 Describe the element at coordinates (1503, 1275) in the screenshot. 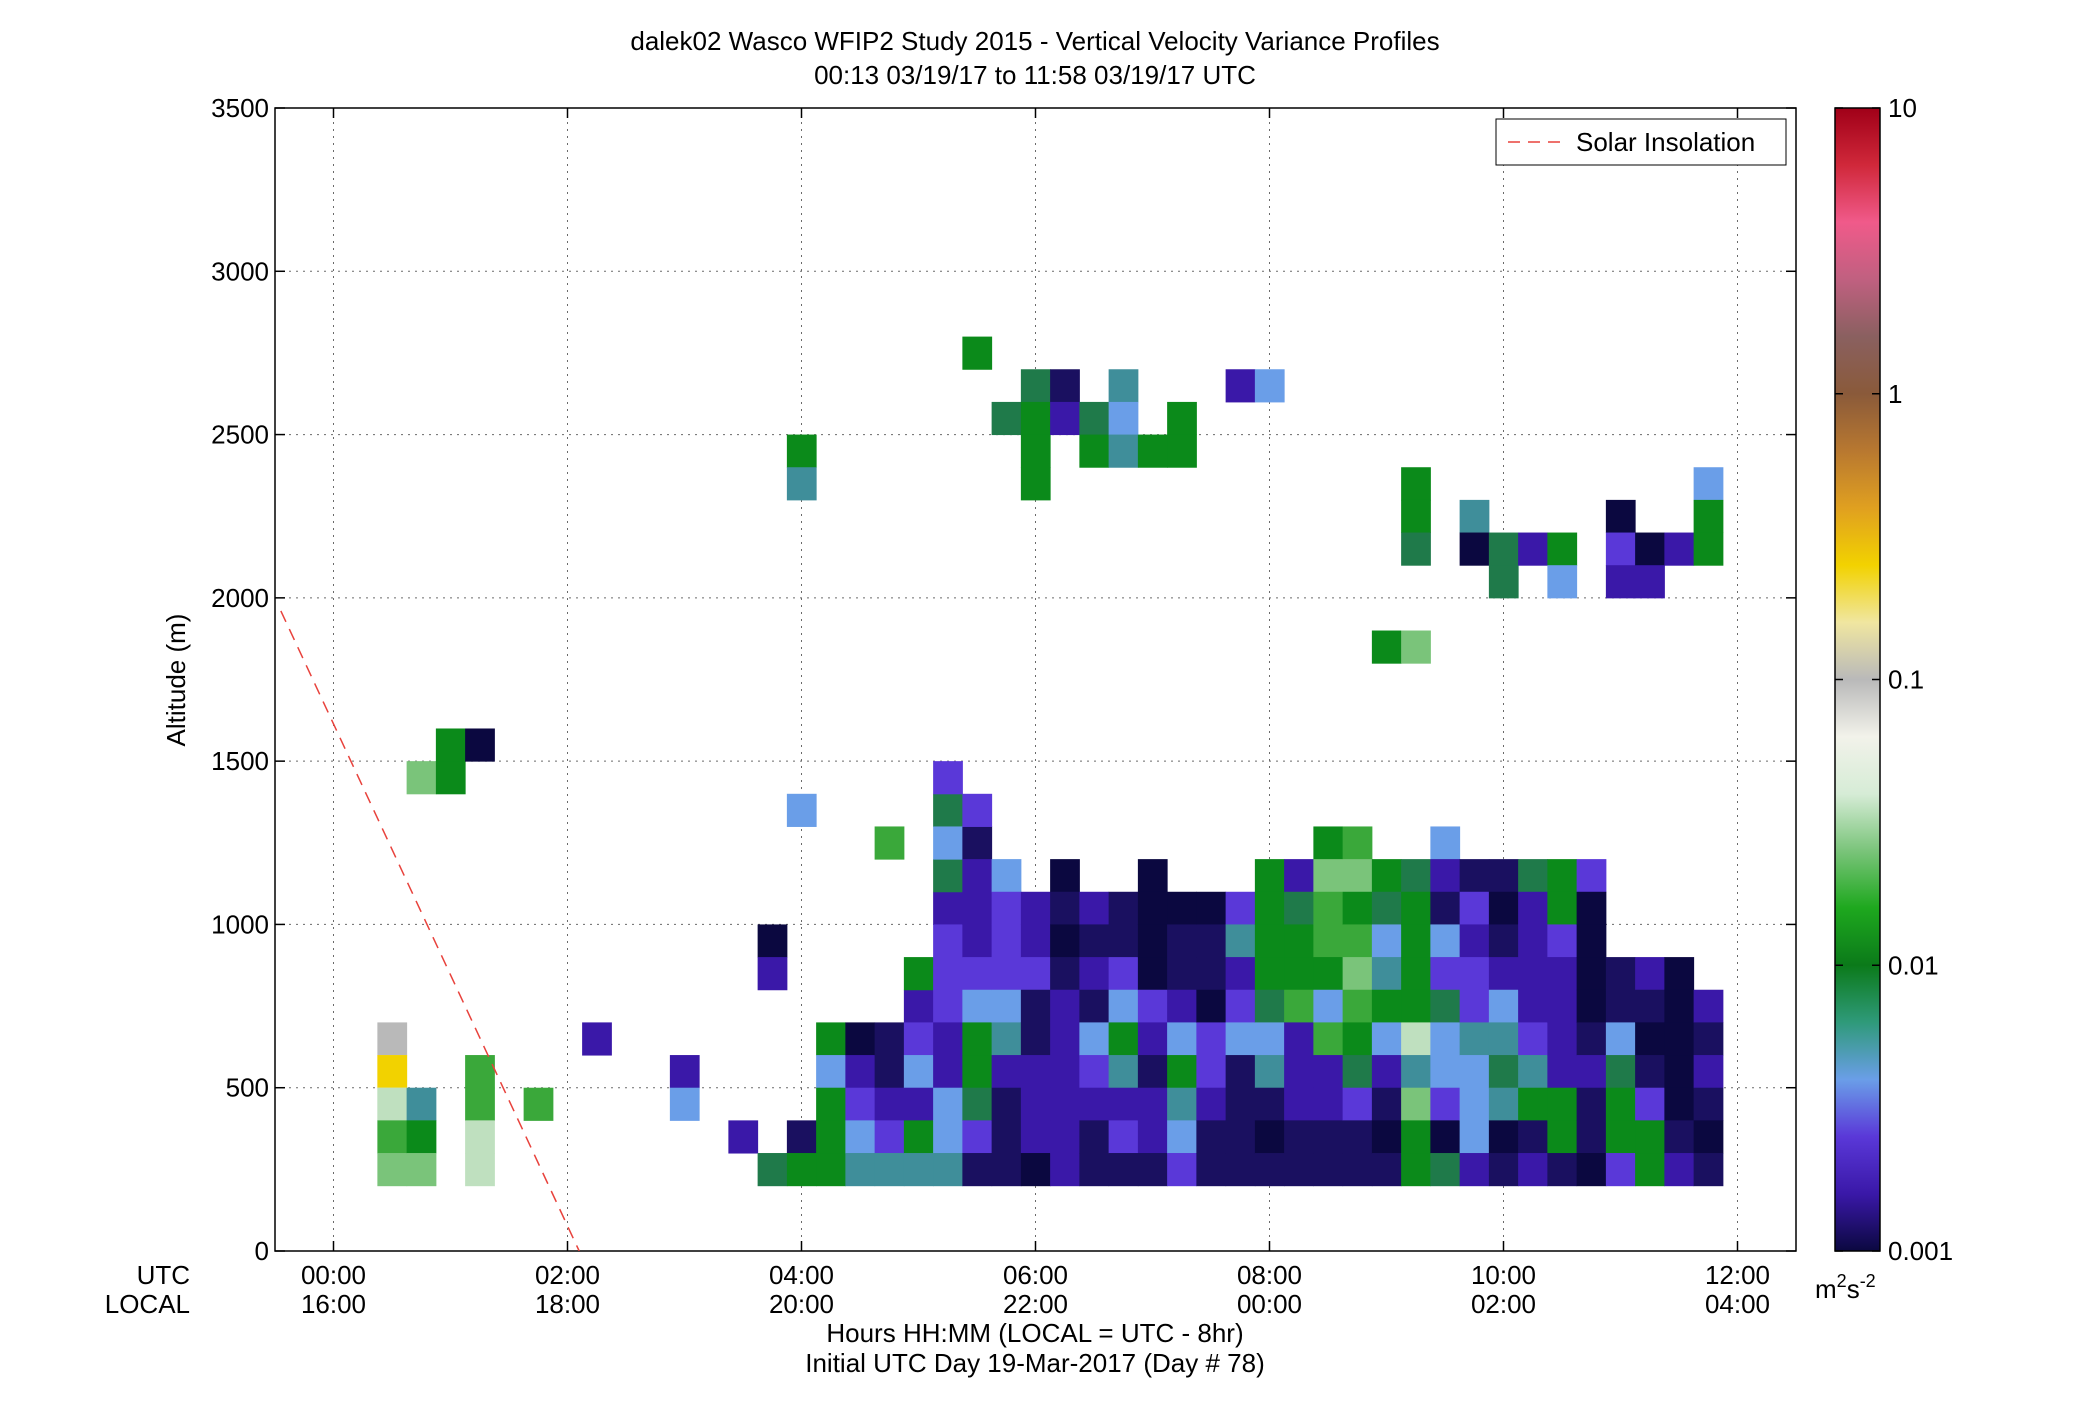

I see `x-tick-label-utc: 10:00` at that location.